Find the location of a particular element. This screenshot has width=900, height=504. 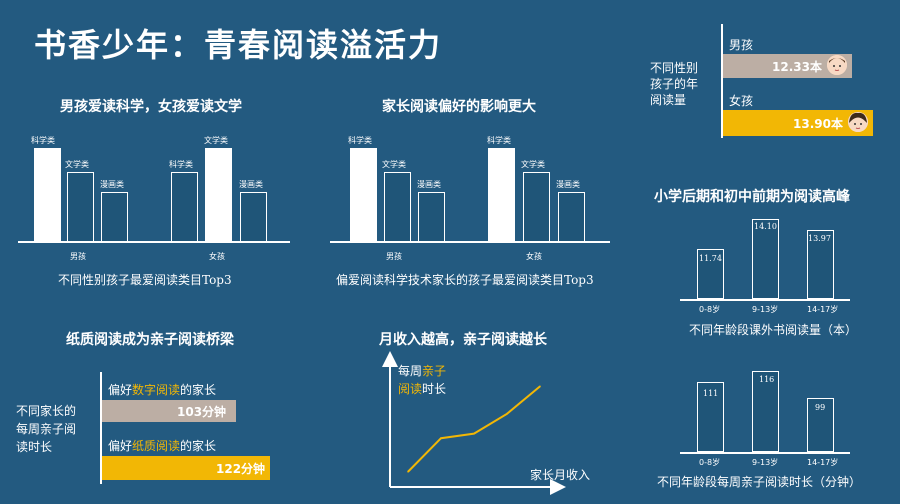

age-books-caption: 不同年龄段课外书阅读量（本） is located at coordinates (773, 330).